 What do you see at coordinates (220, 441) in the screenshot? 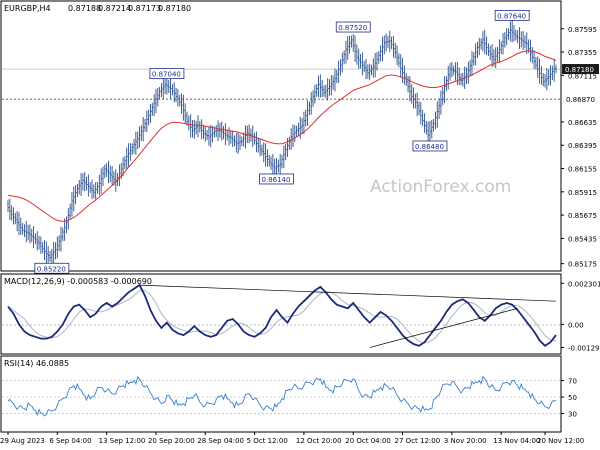
I see `time-tick-label: 28 Sep 04:00` at bounding box center [220, 441].